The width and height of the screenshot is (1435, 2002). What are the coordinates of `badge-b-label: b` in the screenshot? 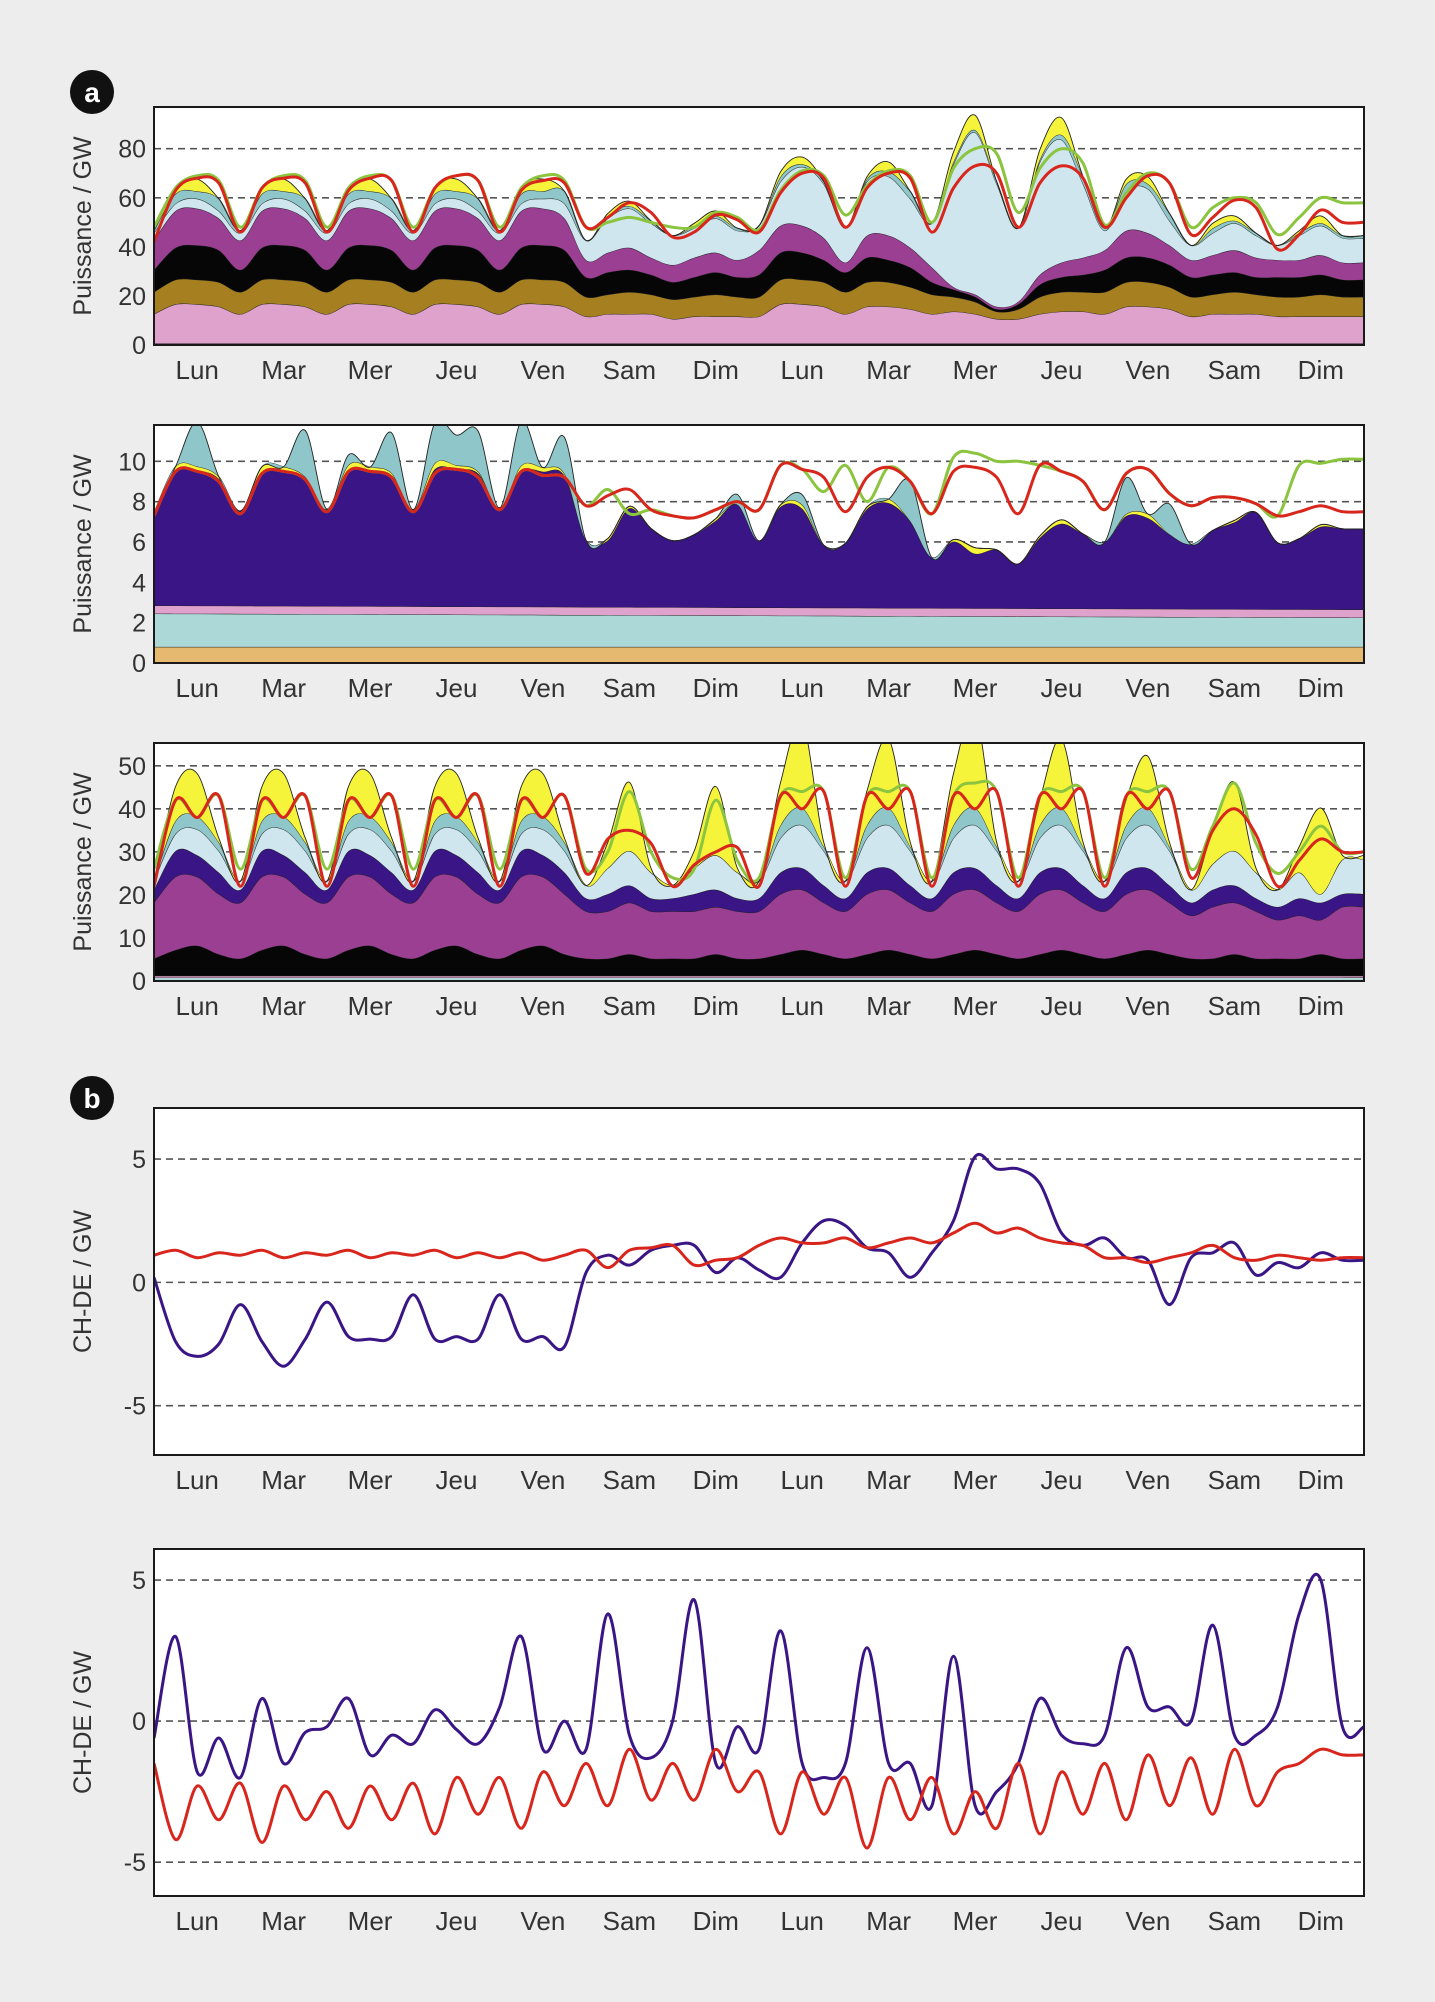 It's located at (91, 1098).